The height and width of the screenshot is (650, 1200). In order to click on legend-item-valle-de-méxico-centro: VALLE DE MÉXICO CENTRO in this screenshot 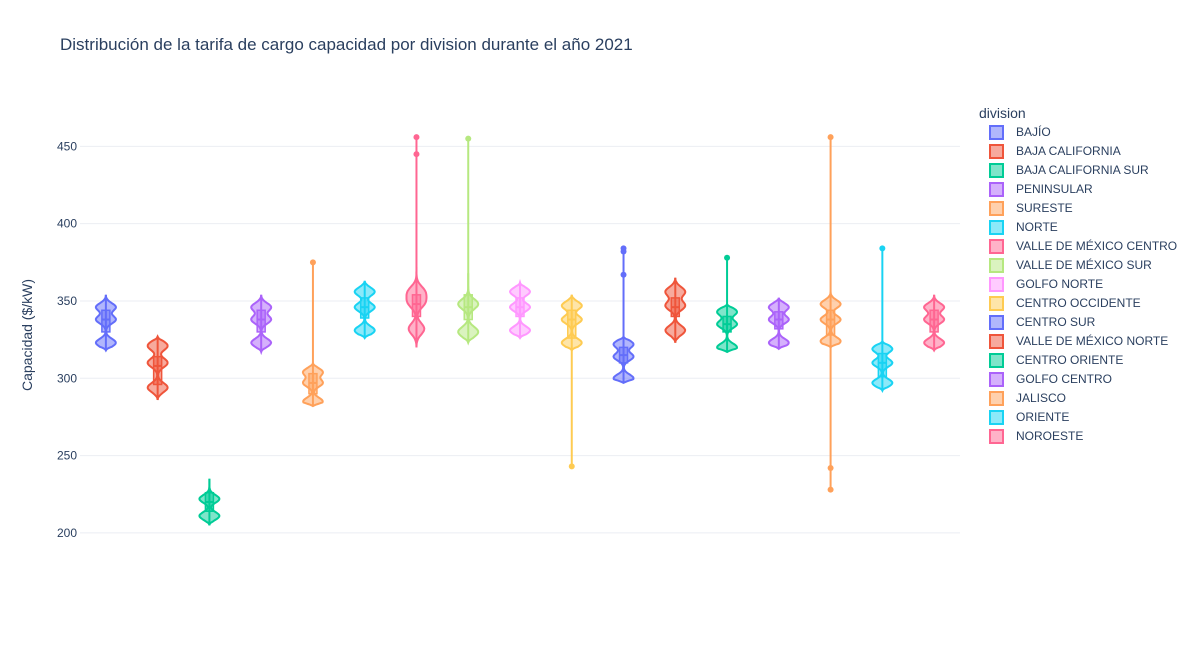, I will do `click(1083, 246)`.